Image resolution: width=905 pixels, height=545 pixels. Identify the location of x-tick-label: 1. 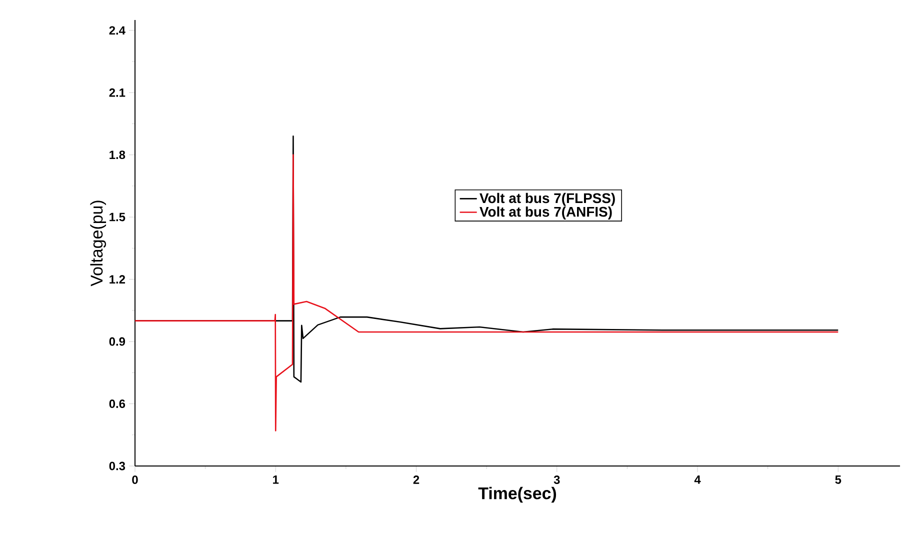
(276, 480).